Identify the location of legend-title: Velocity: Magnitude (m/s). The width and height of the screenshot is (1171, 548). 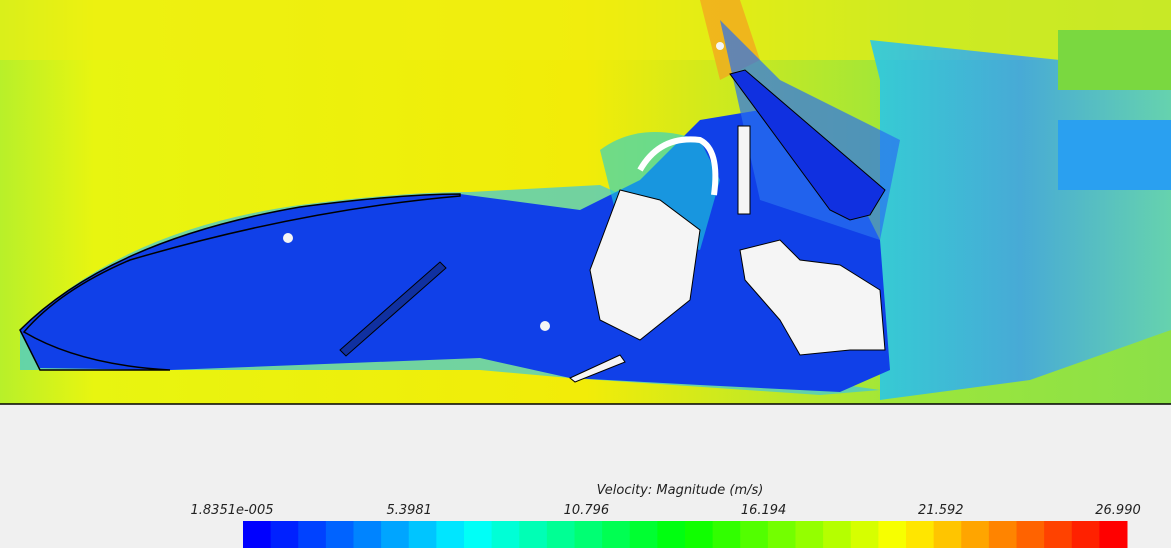
(680, 490).